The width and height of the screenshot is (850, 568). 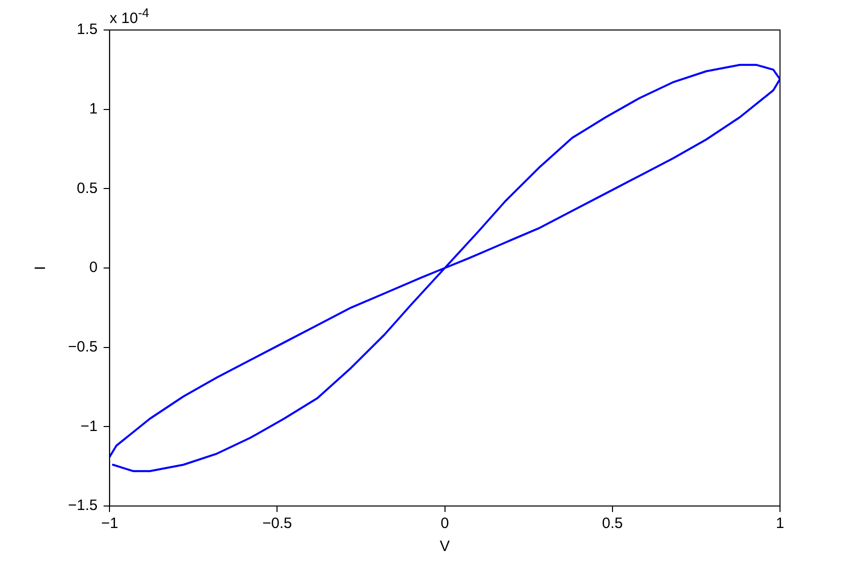 What do you see at coordinates (109, 523) in the screenshot?
I see `x-tick-label: −1` at bounding box center [109, 523].